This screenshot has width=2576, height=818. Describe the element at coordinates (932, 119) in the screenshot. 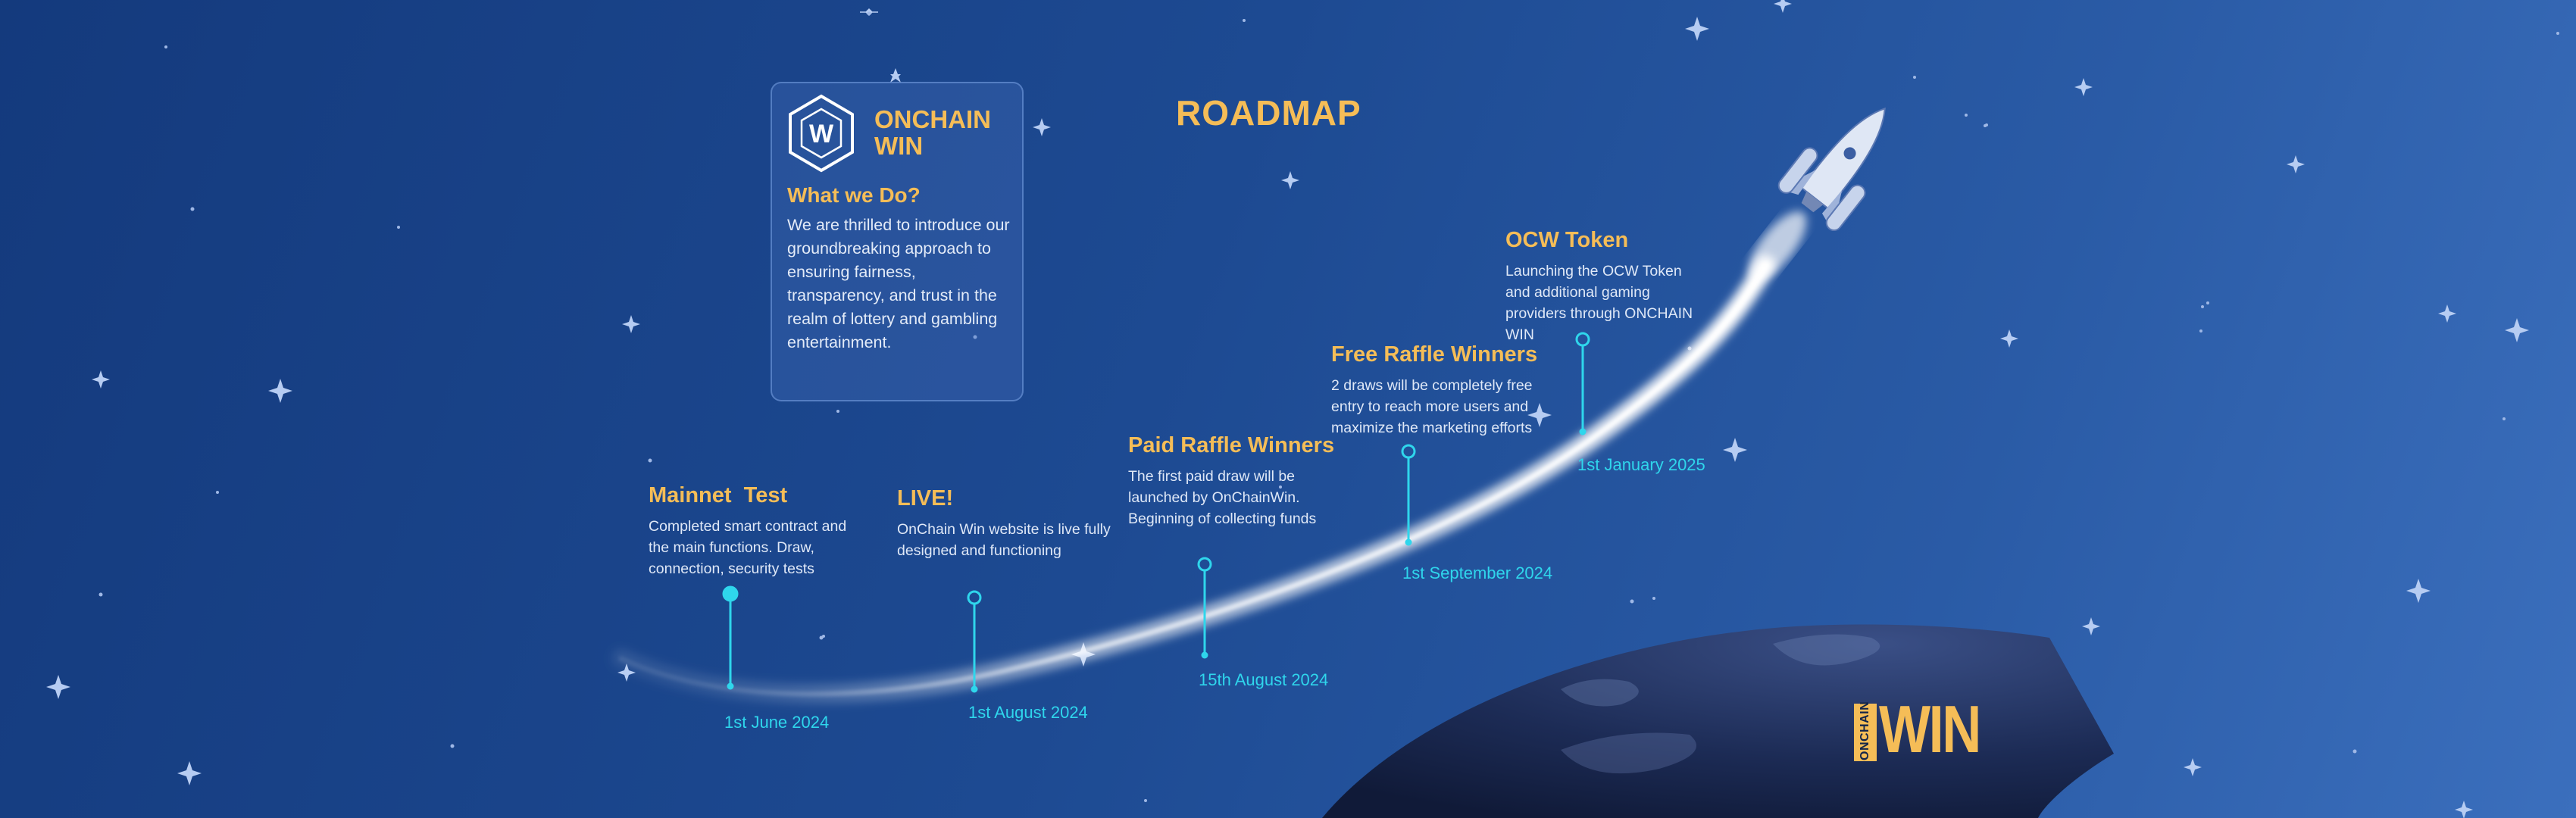

I see `brand-line-1: ONCHAIN` at that location.